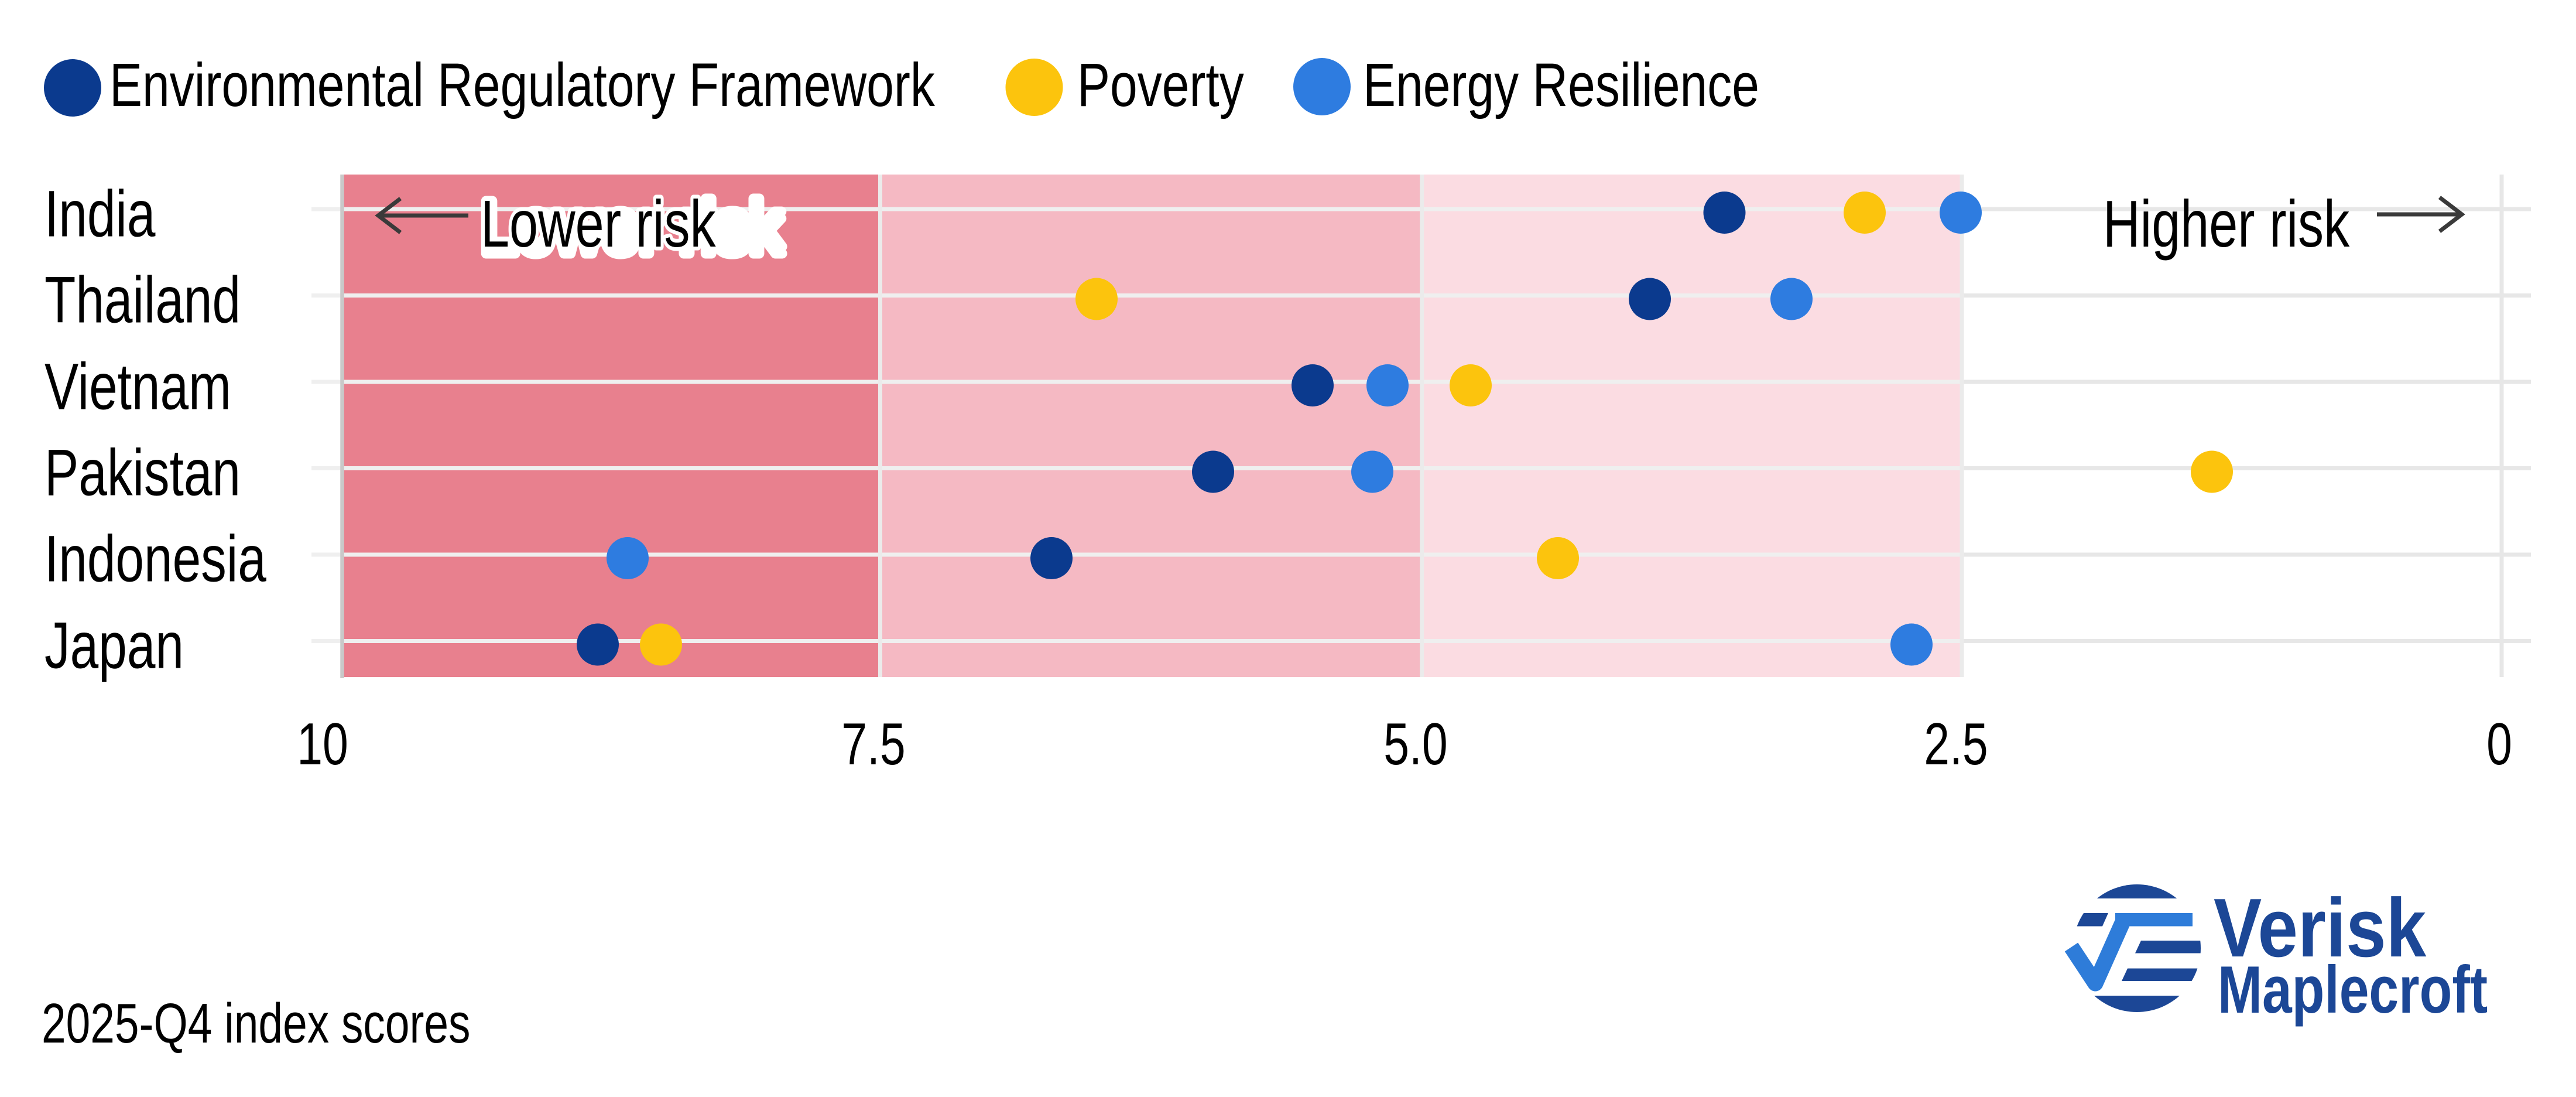  What do you see at coordinates (256, 1024) in the screenshot?
I see `svg-text: 2025-Q4 index scores` at bounding box center [256, 1024].